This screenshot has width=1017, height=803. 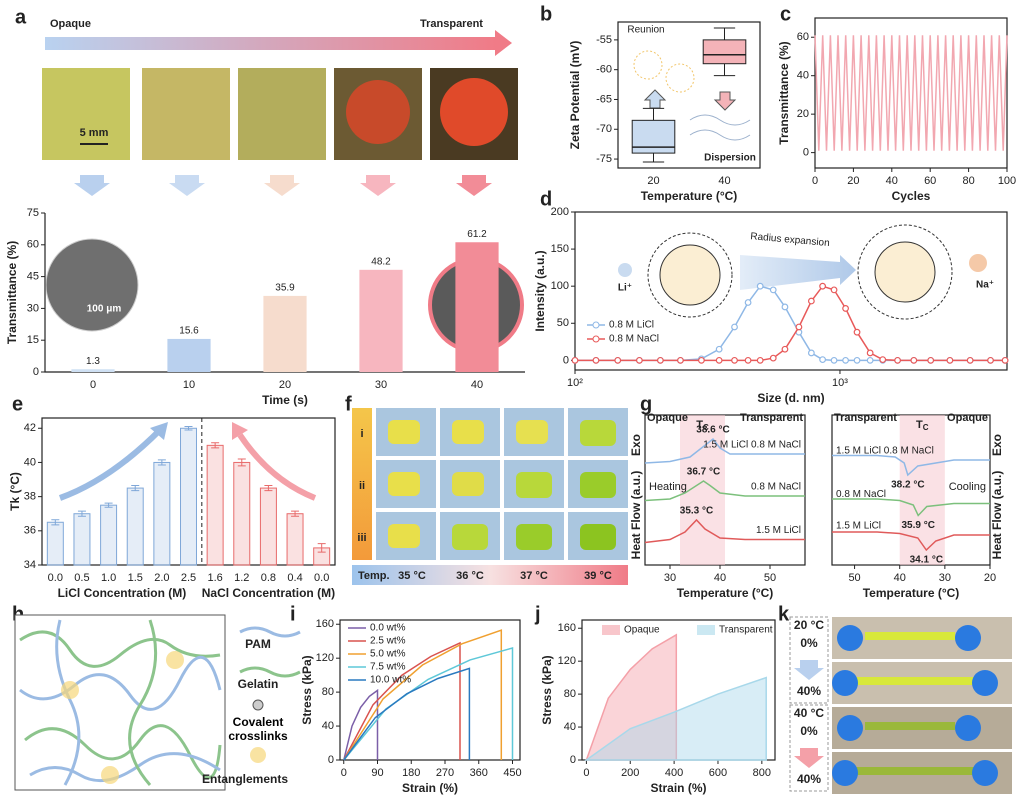 I want to click on x-tick-label: 600, so click(x=718, y=773).